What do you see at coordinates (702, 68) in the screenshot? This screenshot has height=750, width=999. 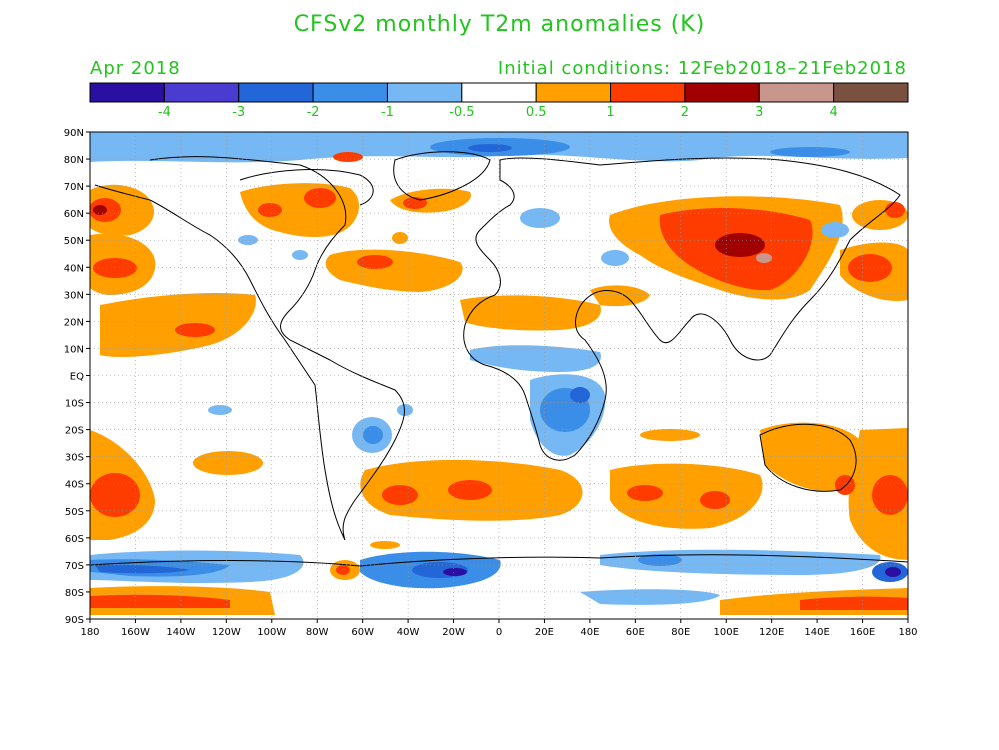 I see `initial-conditions: Initial conditions: 12Feb2018–21Feb2018` at bounding box center [702, 68].